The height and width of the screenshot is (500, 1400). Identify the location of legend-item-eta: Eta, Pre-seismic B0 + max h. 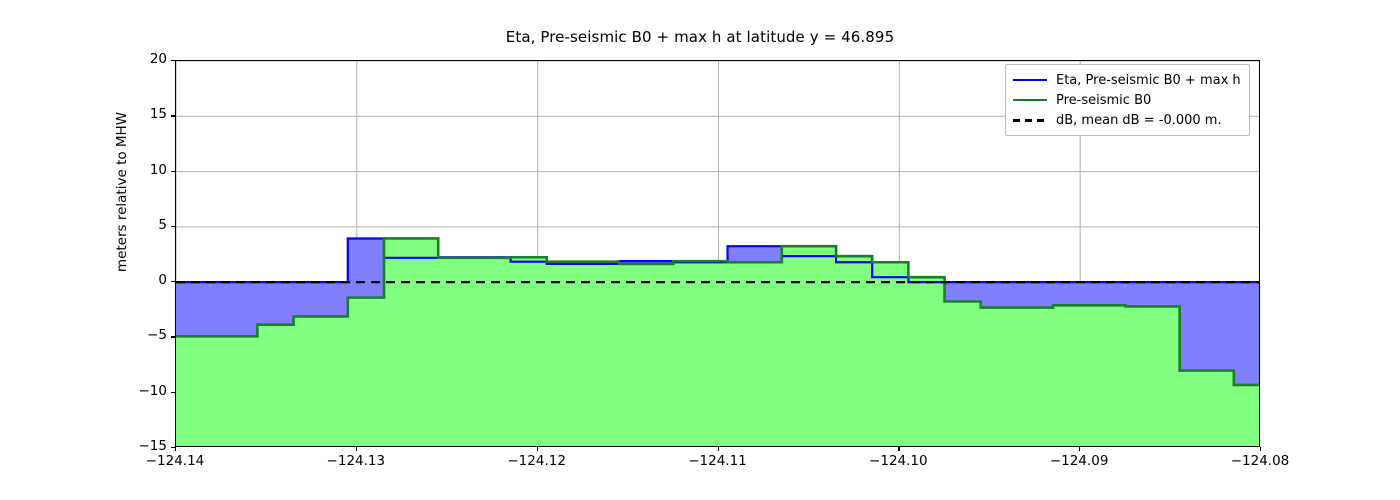
(1127, 80).